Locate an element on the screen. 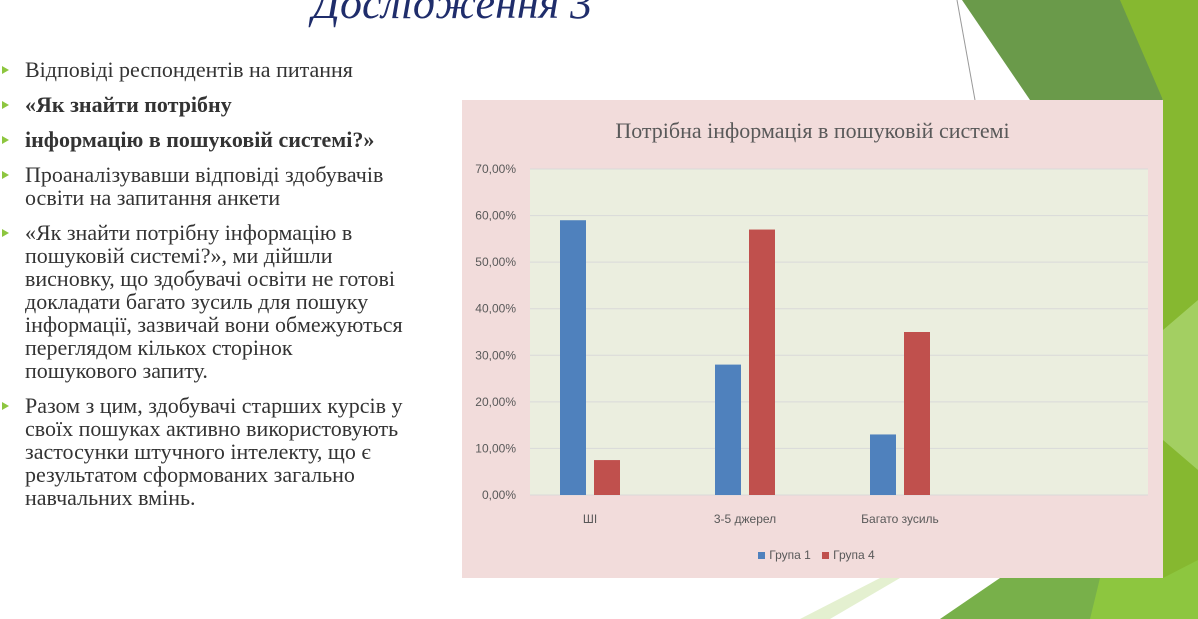  x-tick-label: Багато зусиль is located at coordinates (900, 519).